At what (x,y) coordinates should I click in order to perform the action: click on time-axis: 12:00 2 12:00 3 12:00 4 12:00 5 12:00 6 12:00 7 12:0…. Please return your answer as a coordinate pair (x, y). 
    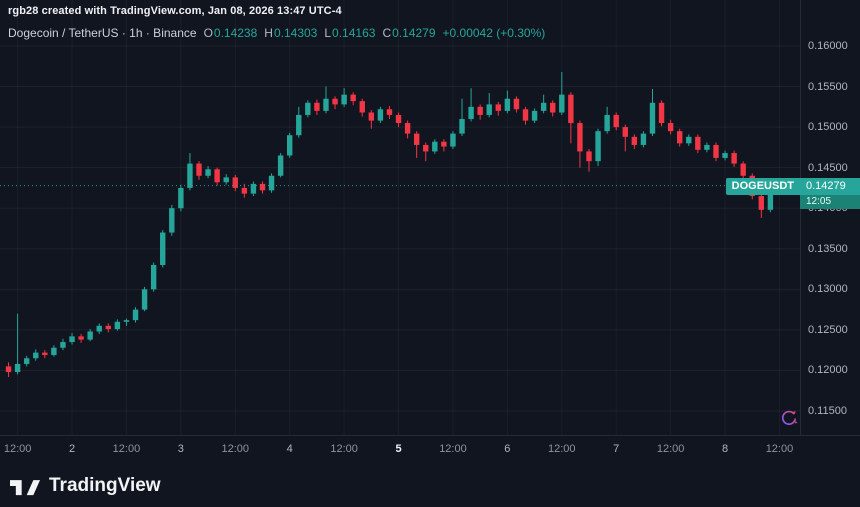
    Looking at the image, I should click on (430, 448).